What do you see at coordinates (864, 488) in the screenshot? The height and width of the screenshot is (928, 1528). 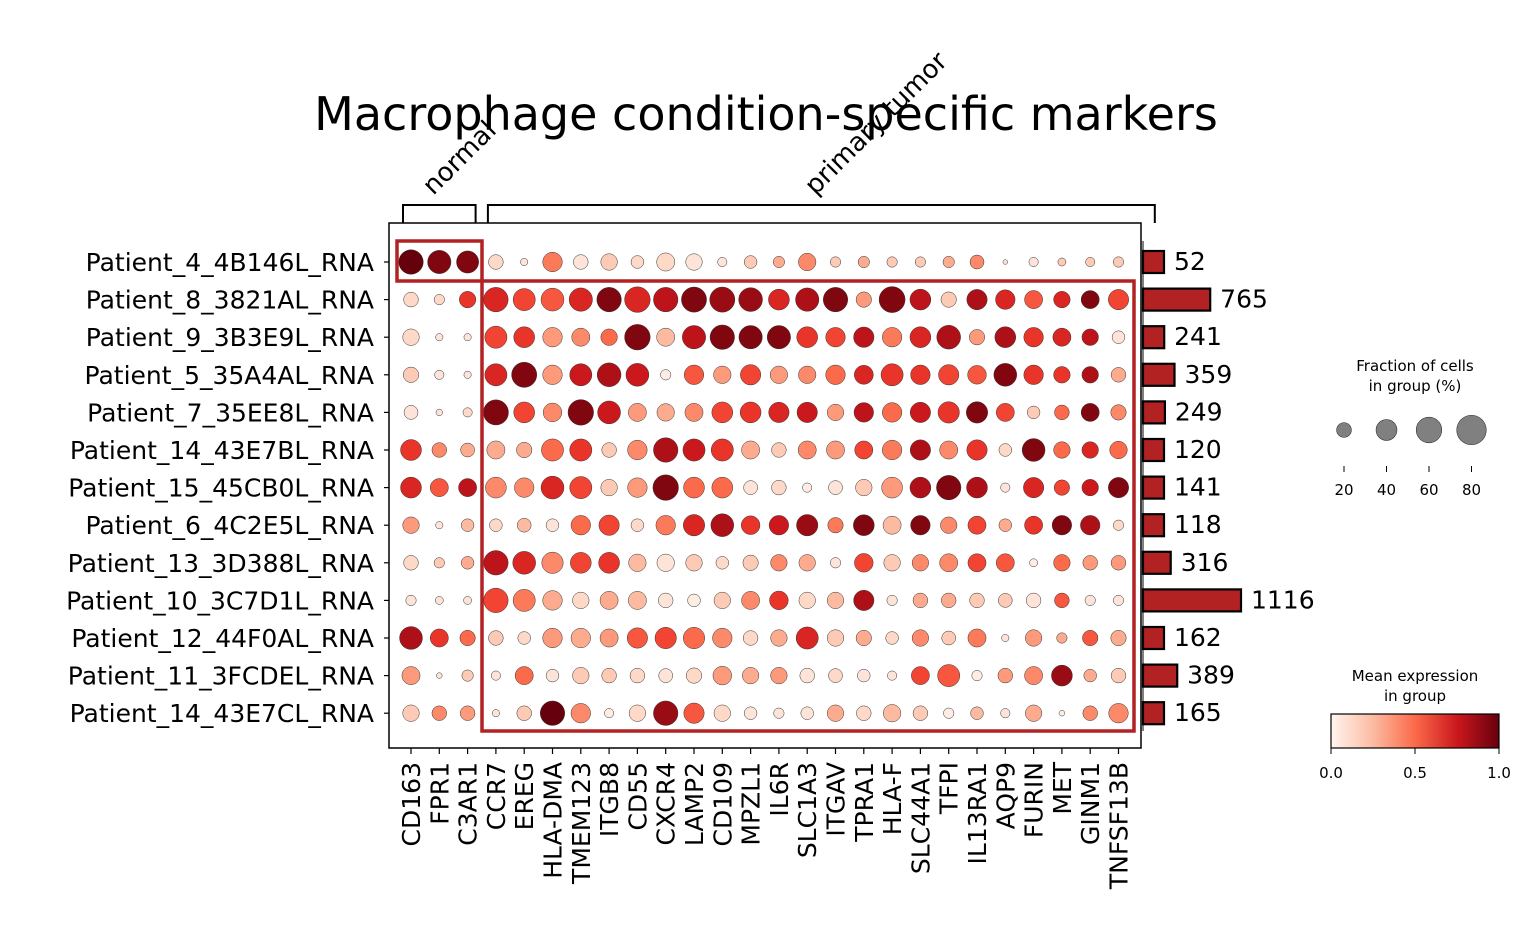 I see `dot-Patient_15_45CB0L_RNA-TPRA1` at bounding box center [864, 488].